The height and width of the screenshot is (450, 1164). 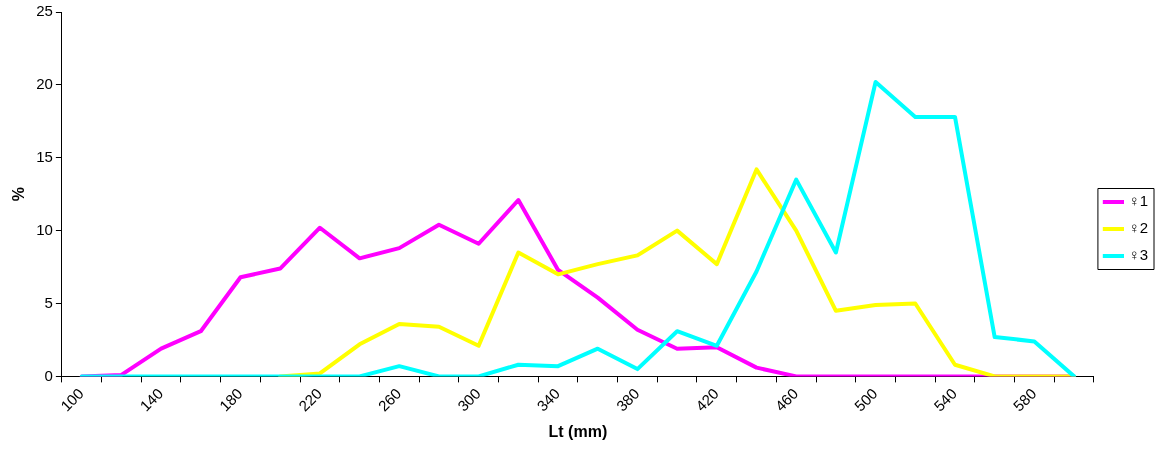 I want to click on x-tick-label: 500, so click(x=865, y=399).